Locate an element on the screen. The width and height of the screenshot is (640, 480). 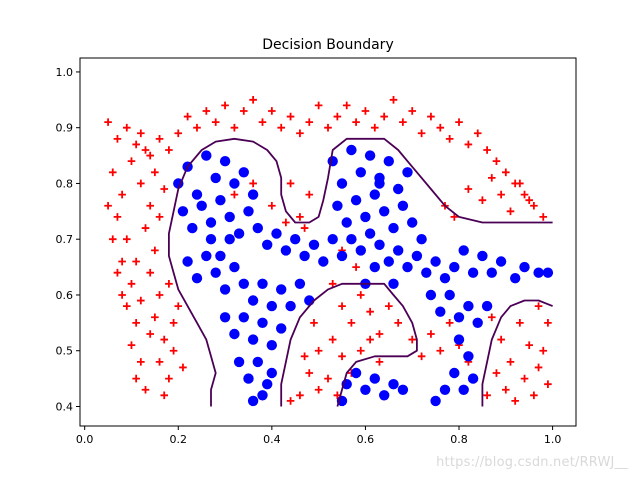
y-tick-label: 0.5 is located at coordinates (65, 351).